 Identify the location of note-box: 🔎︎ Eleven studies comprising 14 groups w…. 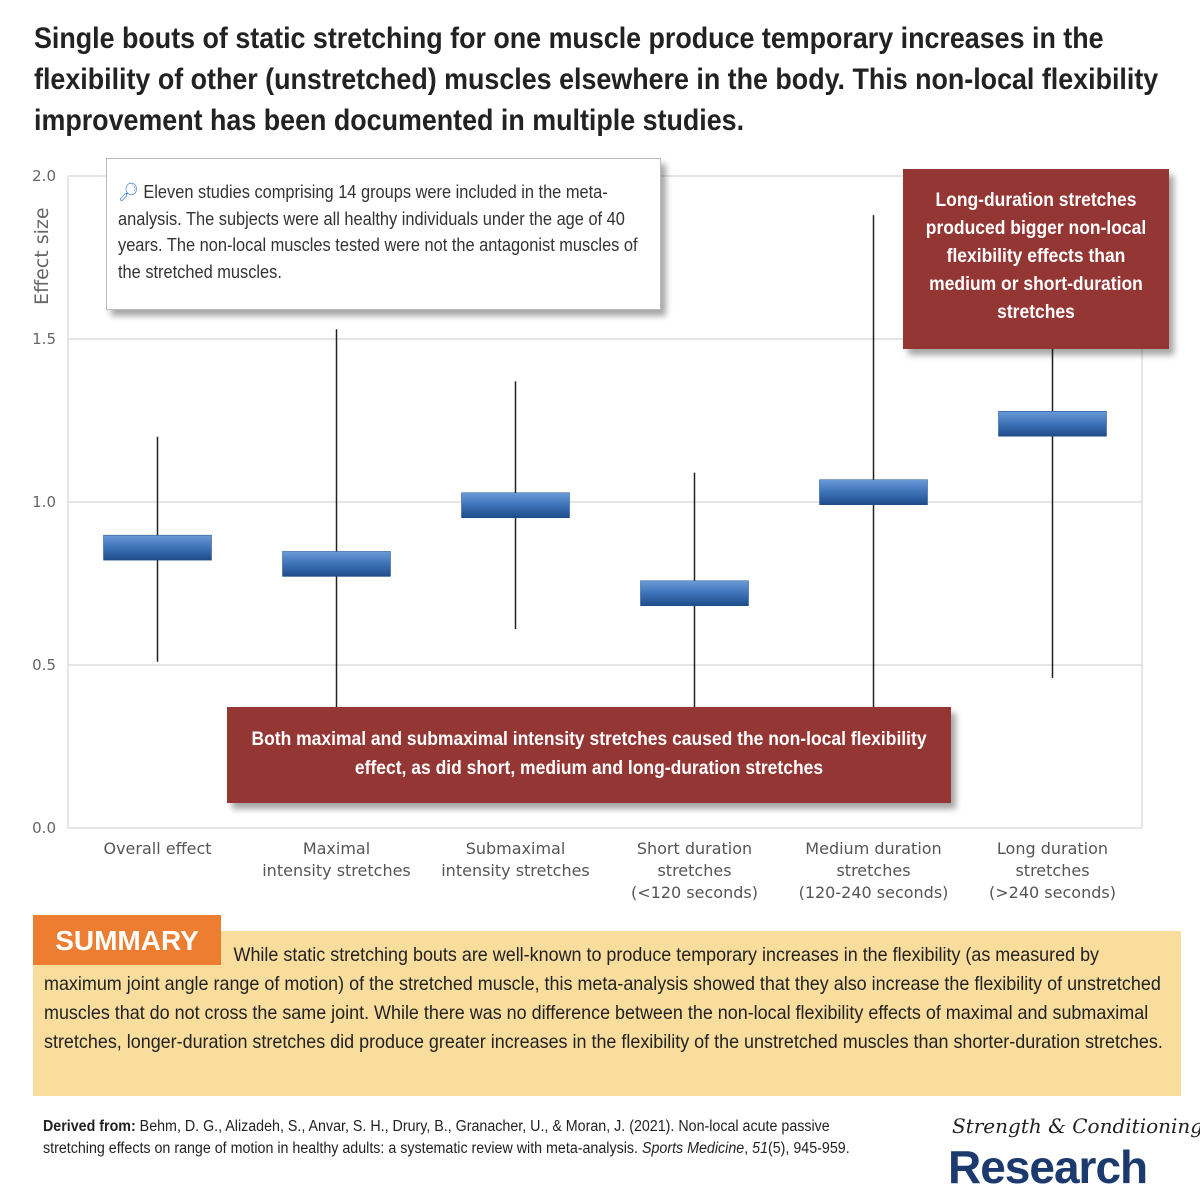
(383, 234).